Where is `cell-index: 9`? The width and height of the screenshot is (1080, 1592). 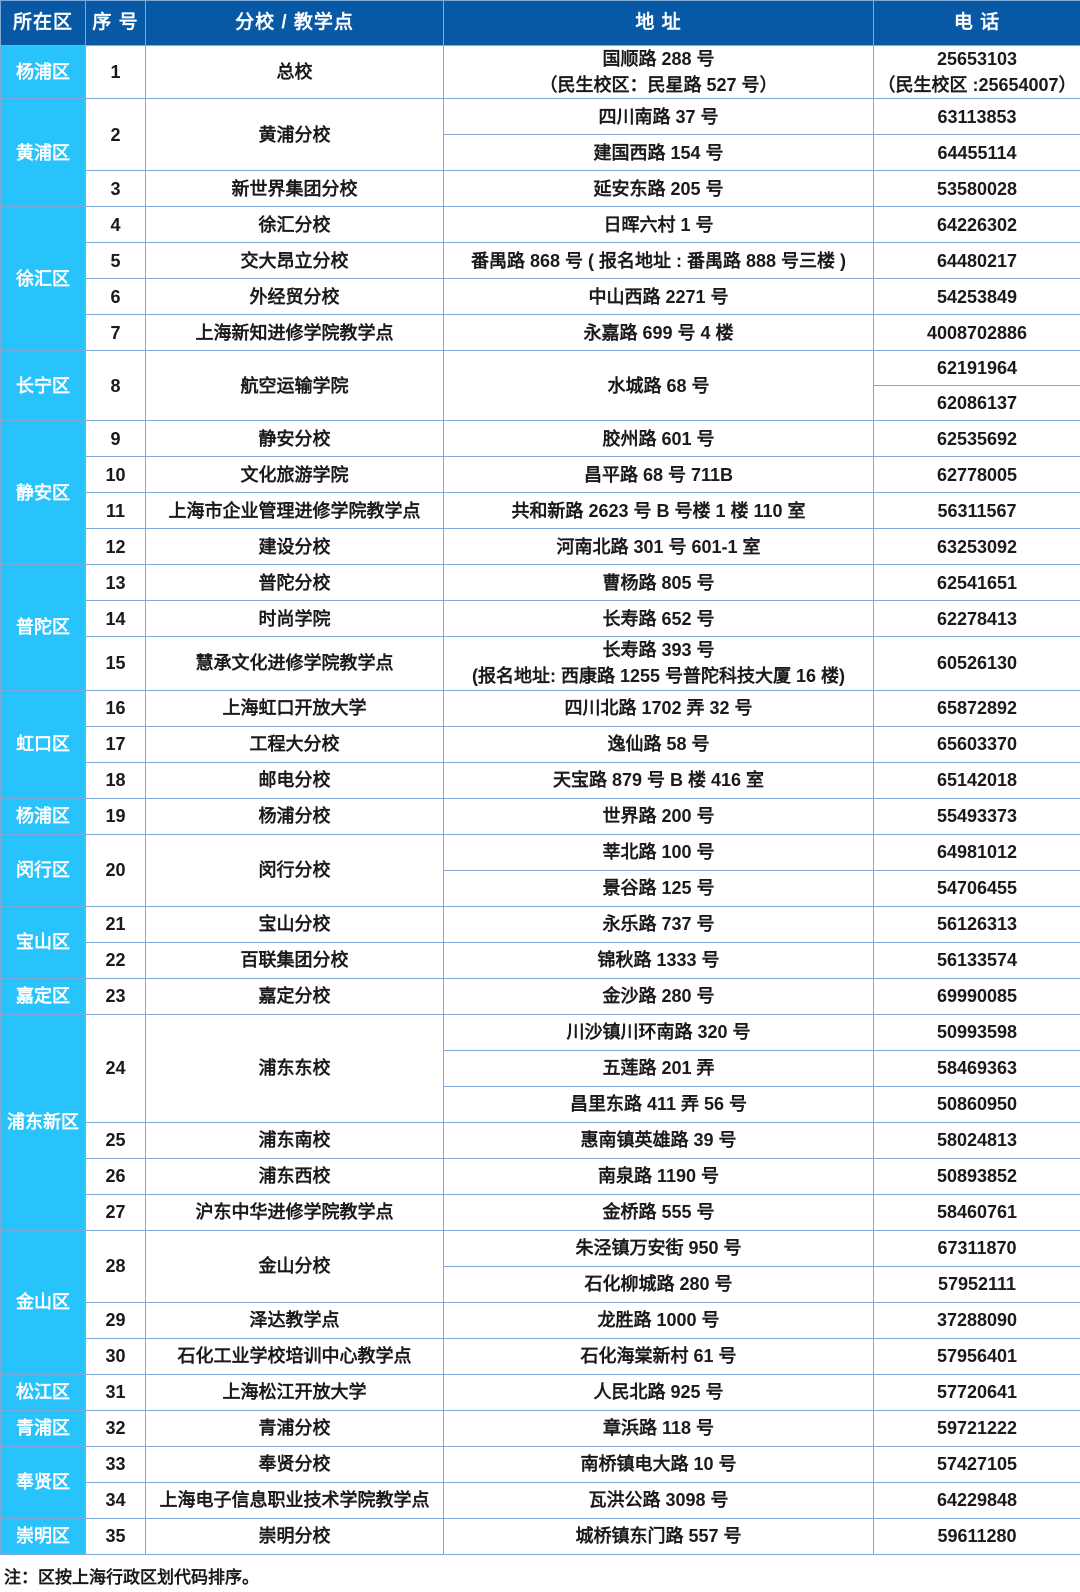 cell-index: 9 is located at coordinates (115, 439).